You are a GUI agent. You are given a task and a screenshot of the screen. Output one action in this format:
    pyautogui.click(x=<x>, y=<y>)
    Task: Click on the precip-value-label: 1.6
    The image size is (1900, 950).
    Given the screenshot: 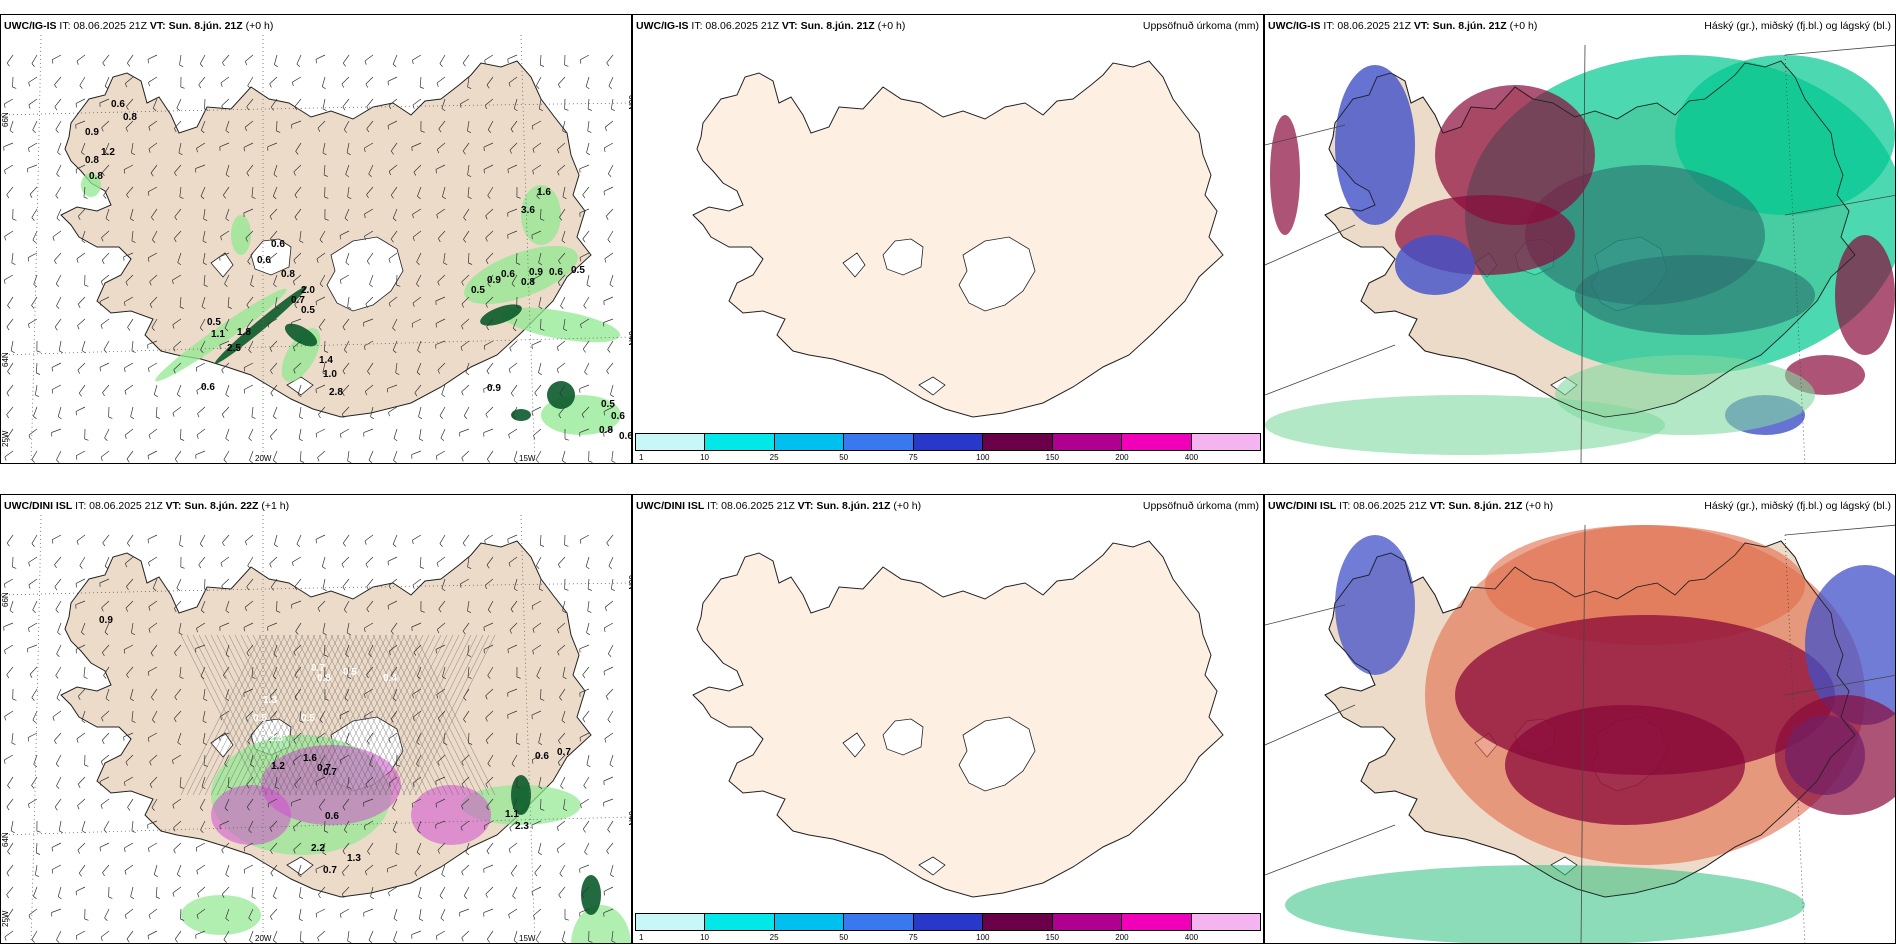 What is the action you would take?
    pyautogui.click(x=544, y=192)
    